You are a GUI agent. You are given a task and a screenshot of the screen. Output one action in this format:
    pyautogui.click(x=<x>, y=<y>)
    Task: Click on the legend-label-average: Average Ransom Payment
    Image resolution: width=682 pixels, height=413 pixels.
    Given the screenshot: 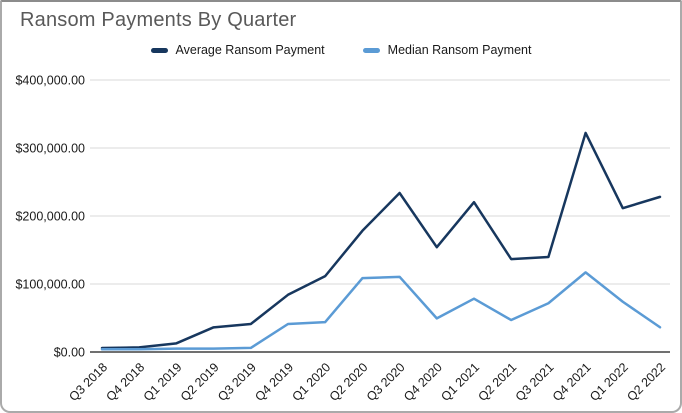 What is the action you would take?
    pyautogui.click(x=250, y=50)
    